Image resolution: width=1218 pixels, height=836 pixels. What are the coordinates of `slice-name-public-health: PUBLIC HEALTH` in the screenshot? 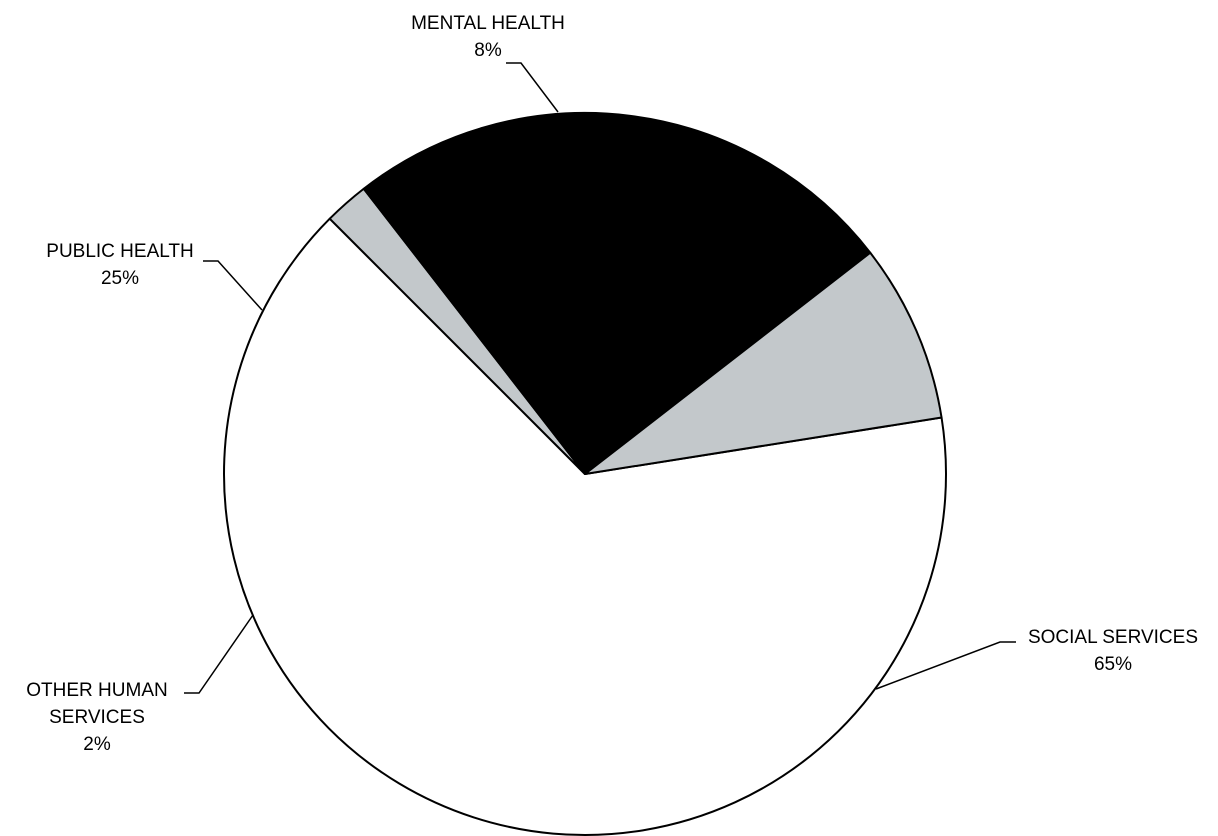 It's located at (120, 251).